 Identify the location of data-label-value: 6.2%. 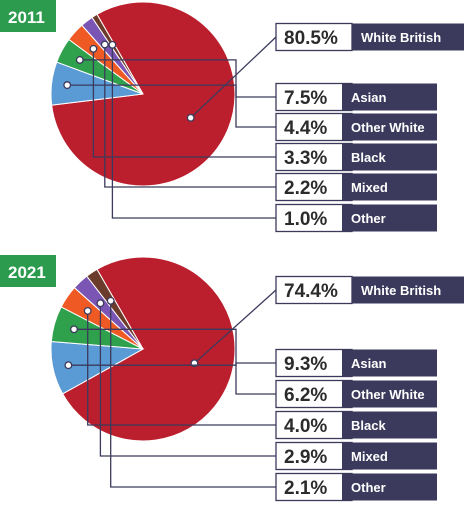
(305, 395).